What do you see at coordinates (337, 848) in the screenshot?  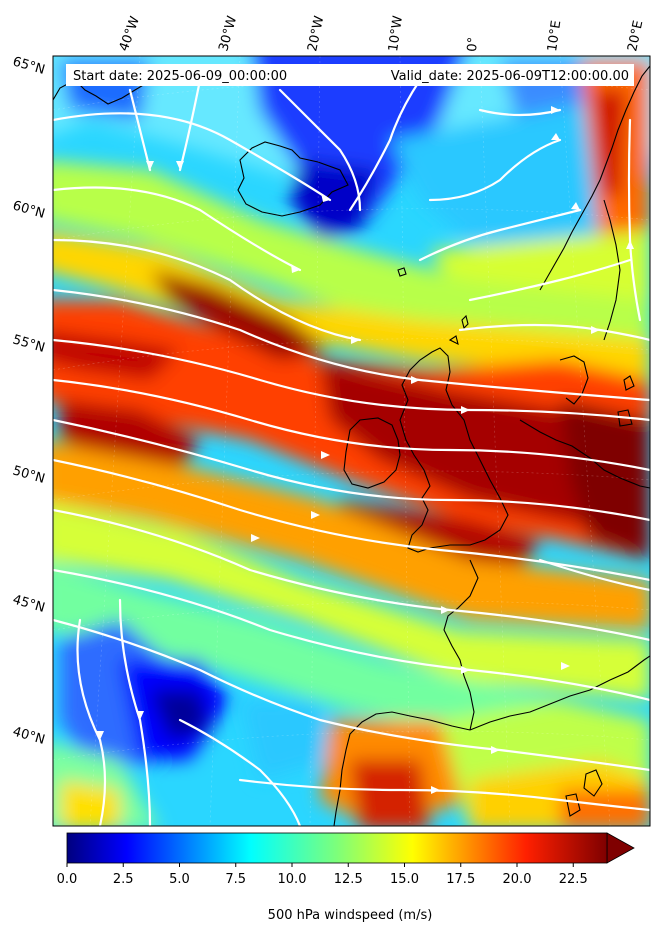 I see `colorbar-gradient` at bounding box center [337, 848].